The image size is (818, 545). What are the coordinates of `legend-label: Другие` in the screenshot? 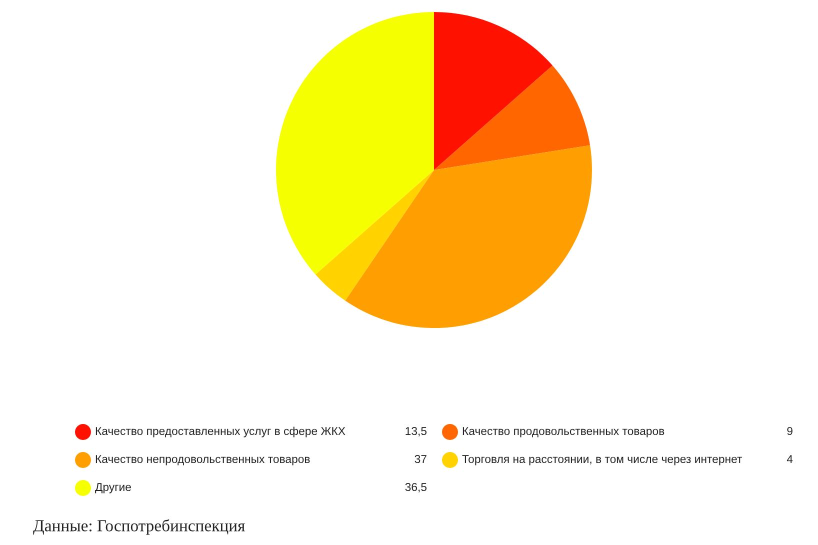 It's located at (113, 488).